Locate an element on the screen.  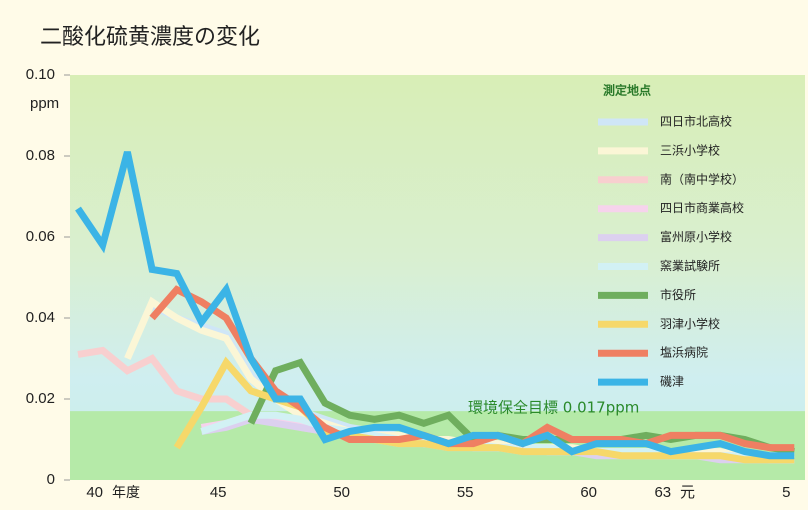
x-tick-label: 50 is located at coordinates (341, 492).